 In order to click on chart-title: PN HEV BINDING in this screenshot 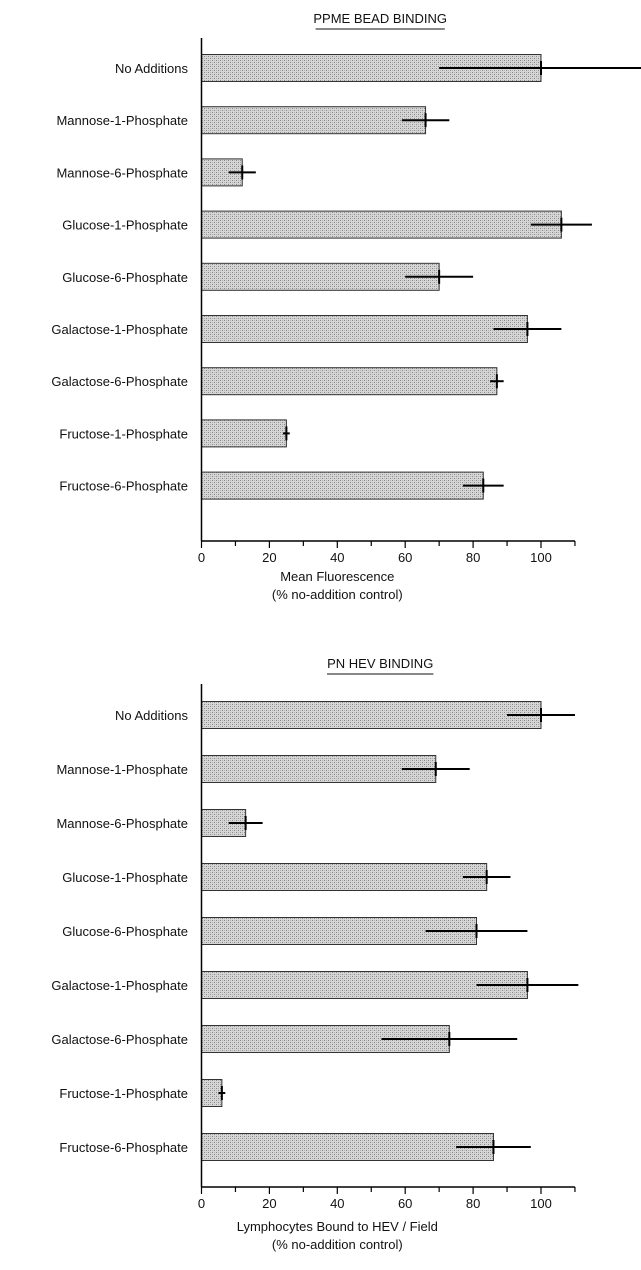, I will do `click(380, 663)`.